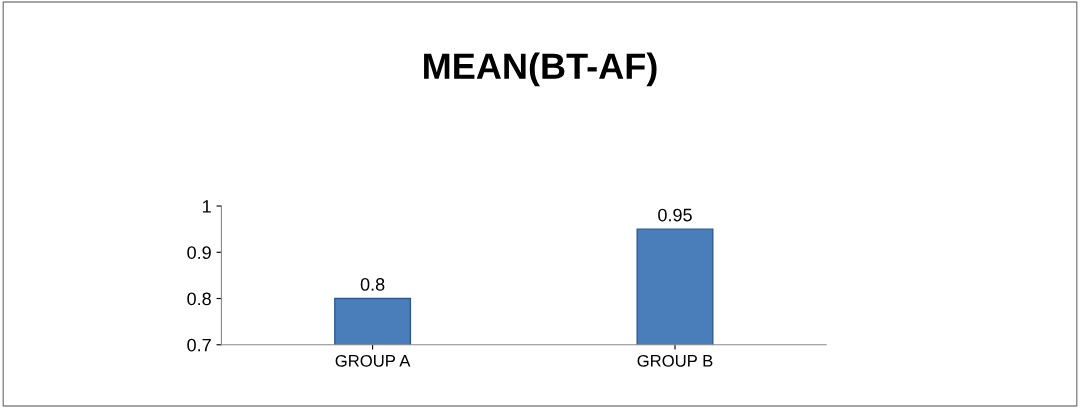  What do you see at coordinates (540, 69) in the screenshot?
I see `chart-title: MEAN(BT-AF)` at bounding box center [540, 69].